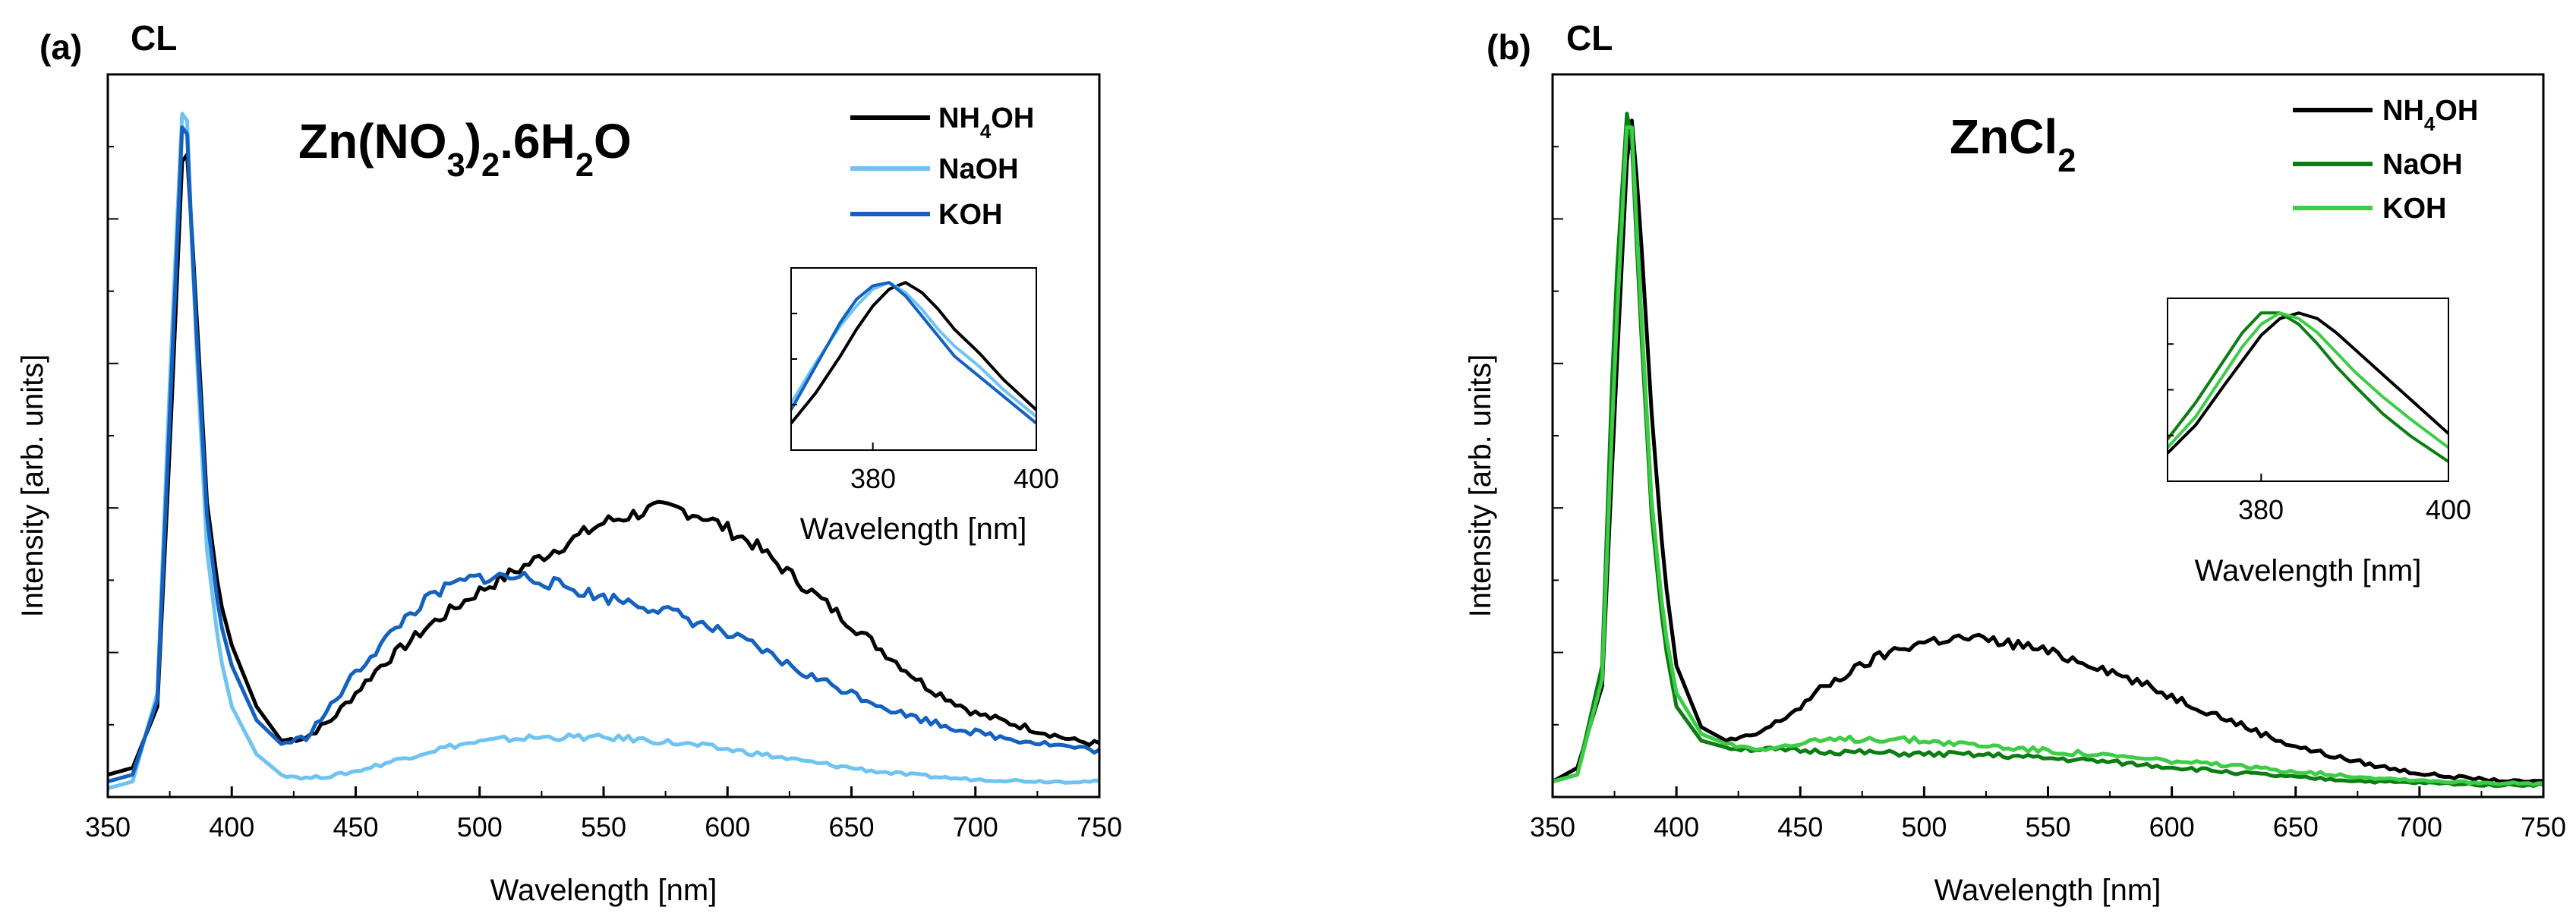 The height and width of the screenshot is (923, 2576). Describe the element at coordinates (873, 479) in the screenshot. I see `inset-tick-label-380-a: 380` at that location.